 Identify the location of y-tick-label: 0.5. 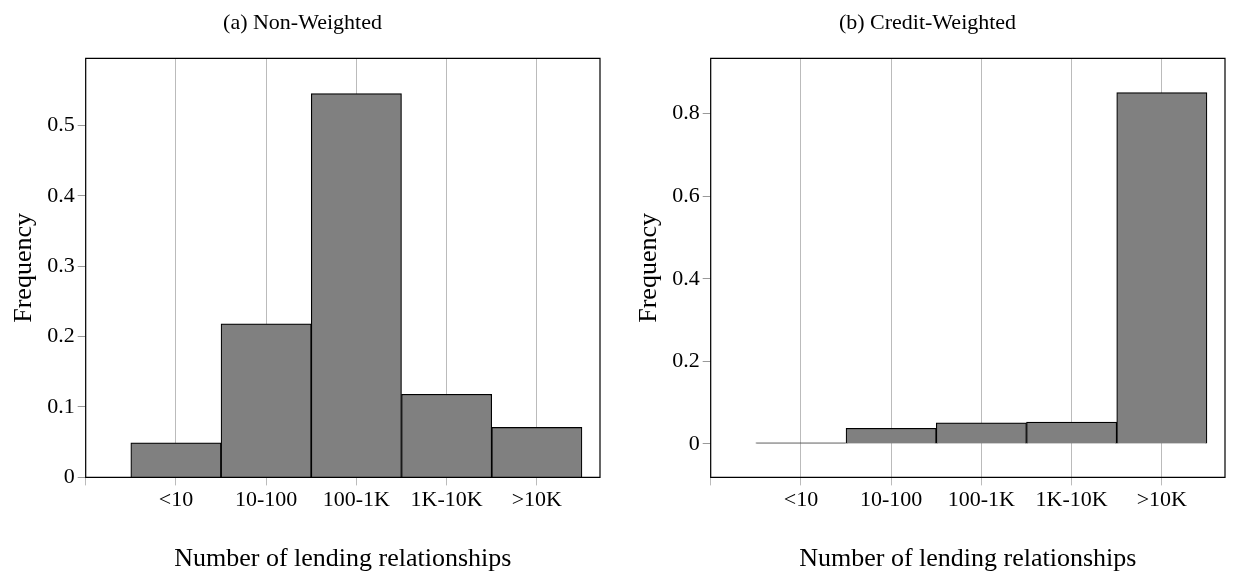
(61, 124).